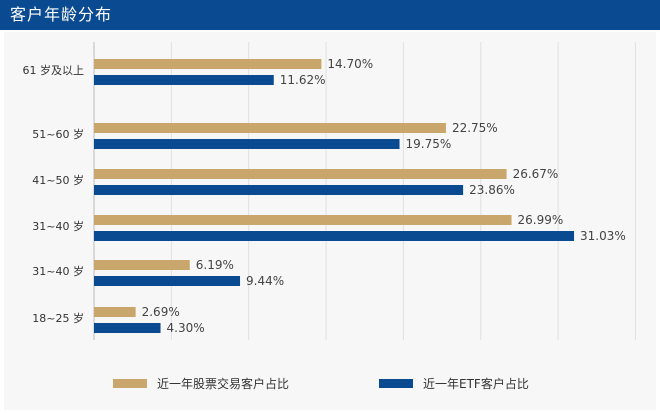  Describe the element at coordinates (58, 134) in the screenshot. I see `category-label: 51~60 岁` at that location.